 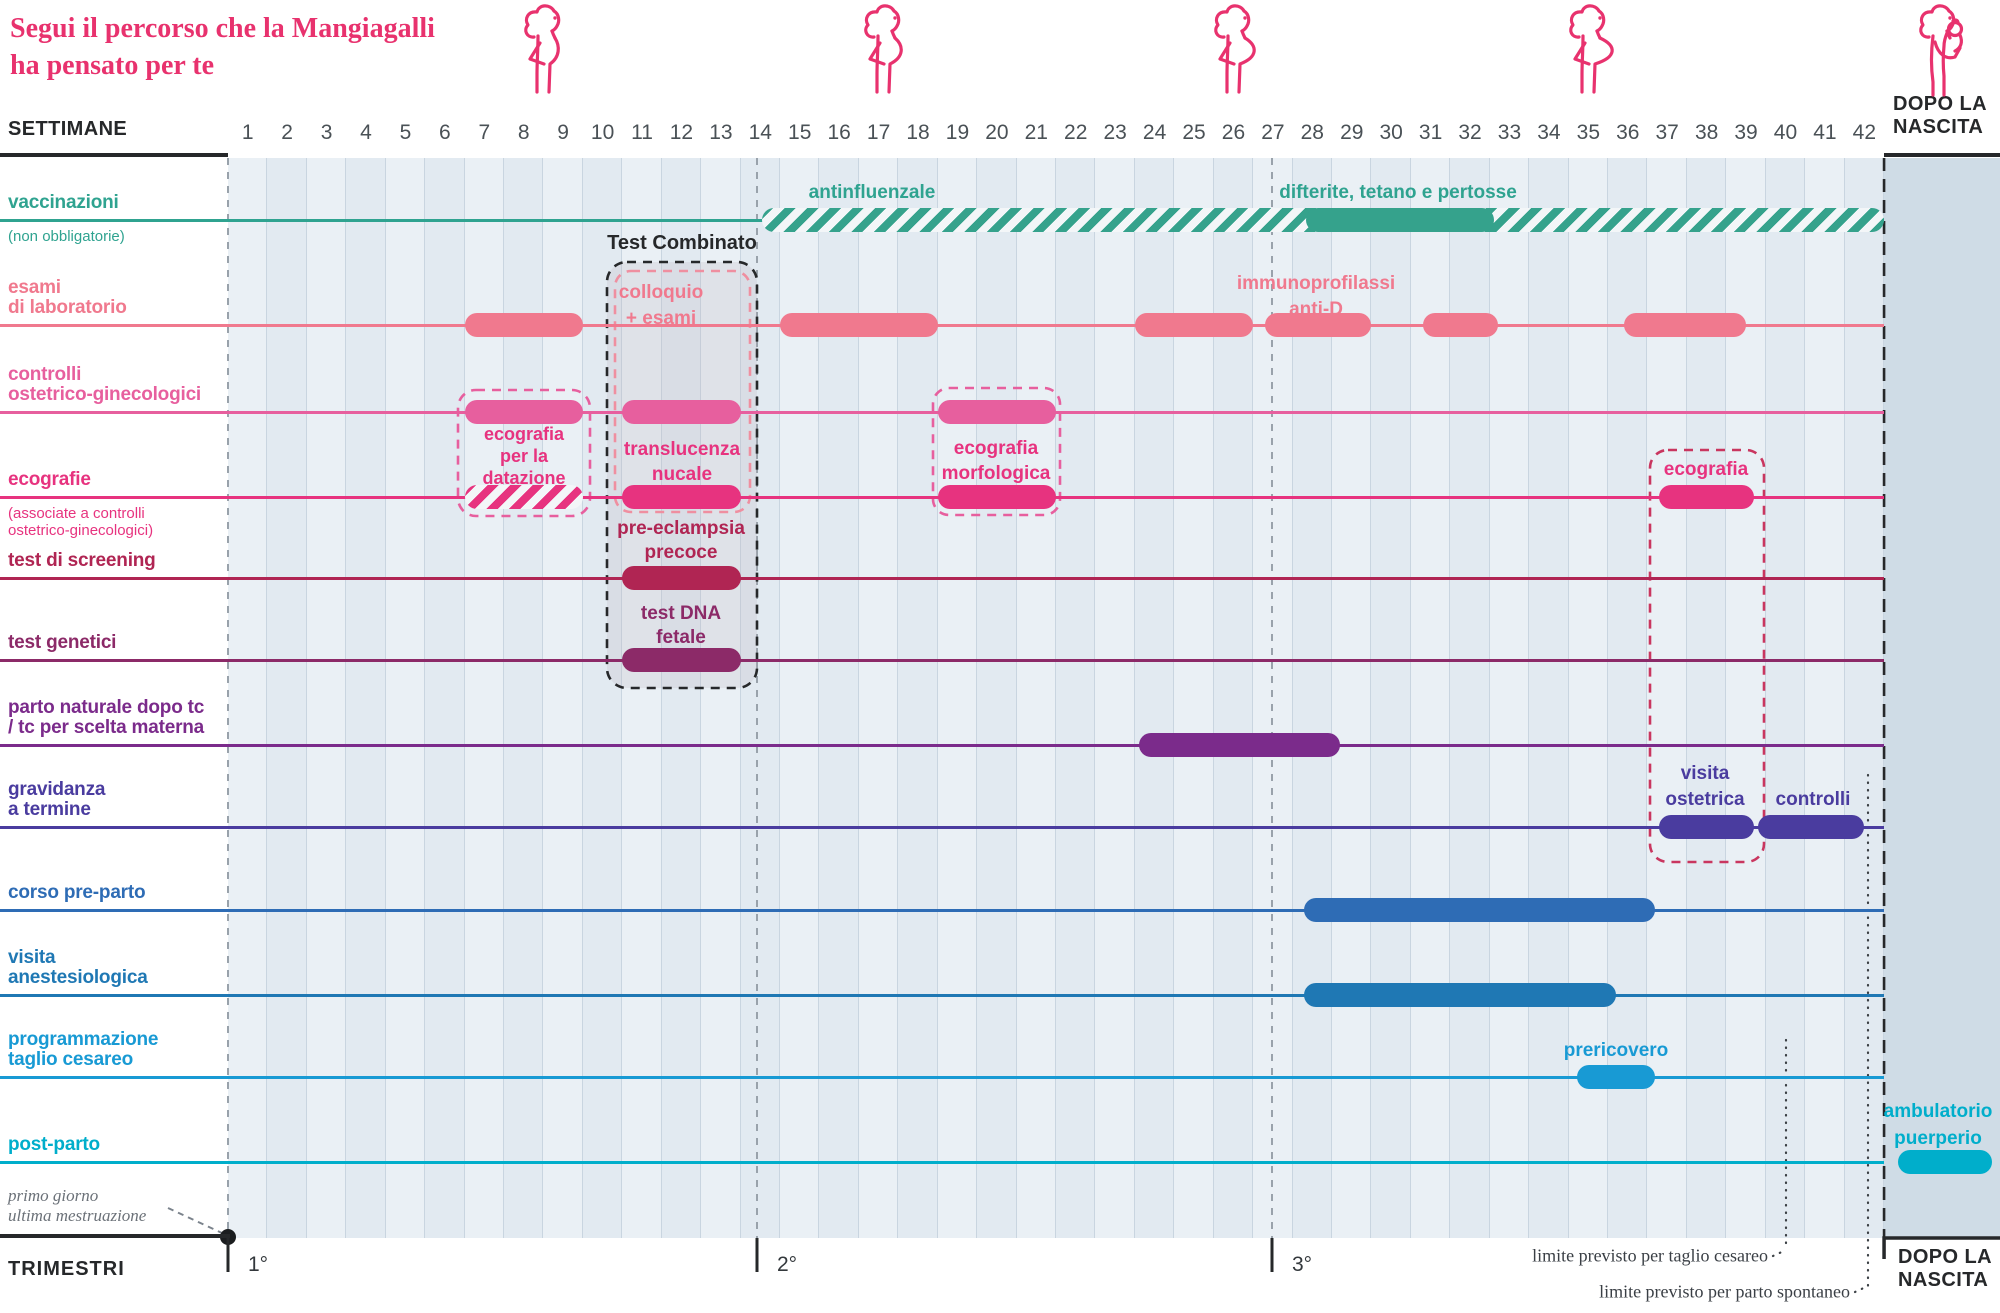 What do you see at coordinates (661, 305) in the screenshot?
I see `annotation-colloquio-esami: colloquio + esami` at bounding box center [661, 305].